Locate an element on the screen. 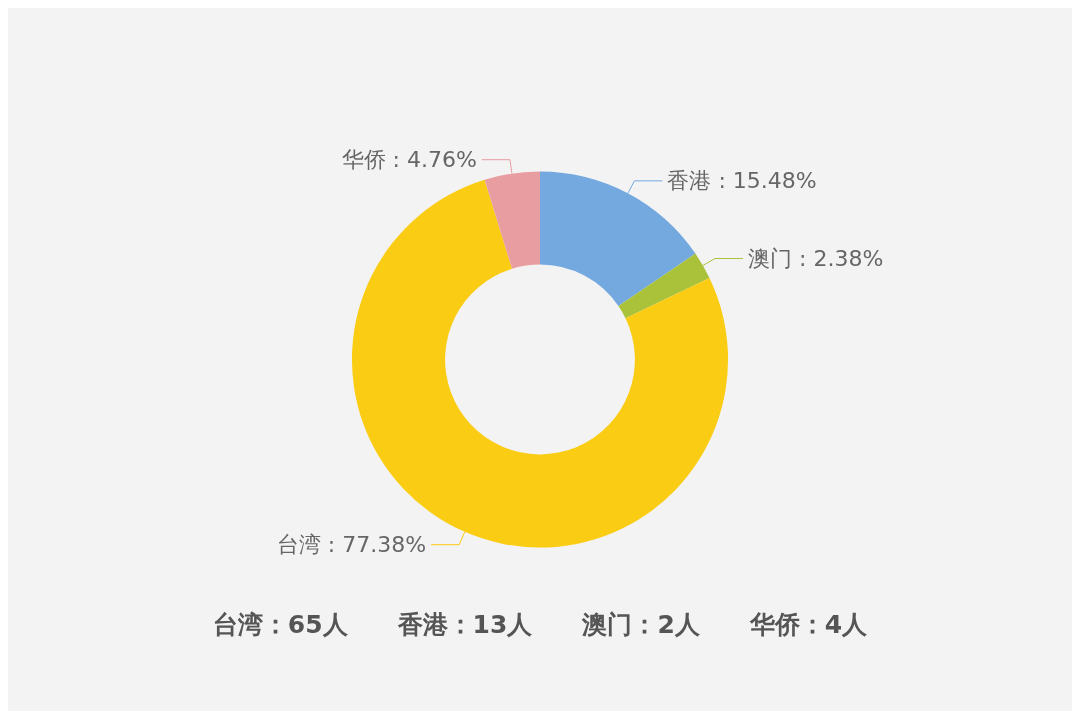 This screenshot has height=719, width=1080. slice-label: 华侨 : 4.76% is located at coordinates (409, 160).